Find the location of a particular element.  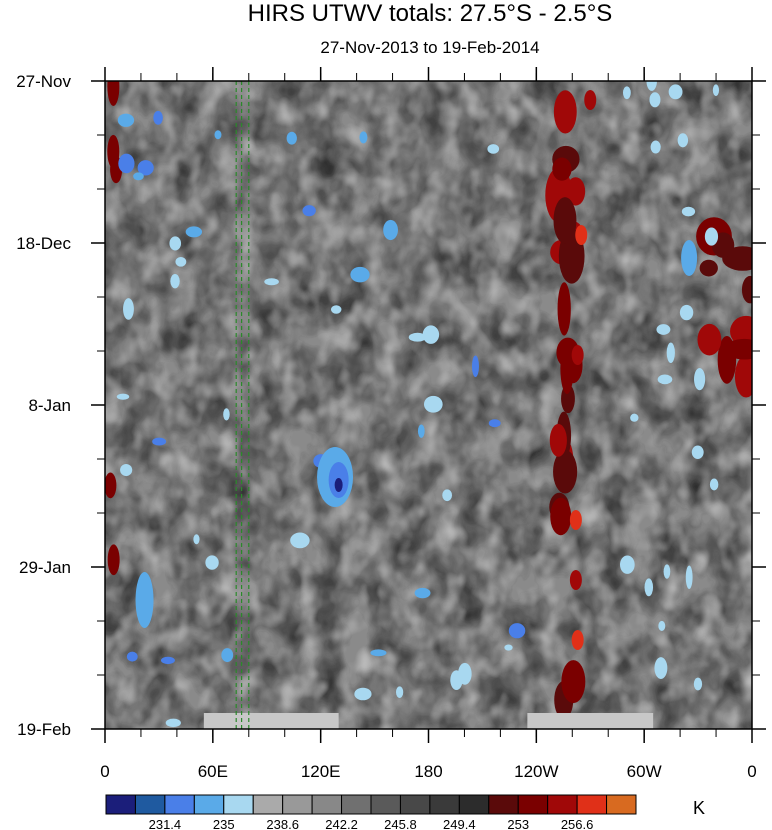

chart-title: HIRS UTWV totals: 27.5°S - 2.5°S is located at coordinates (430, 13).